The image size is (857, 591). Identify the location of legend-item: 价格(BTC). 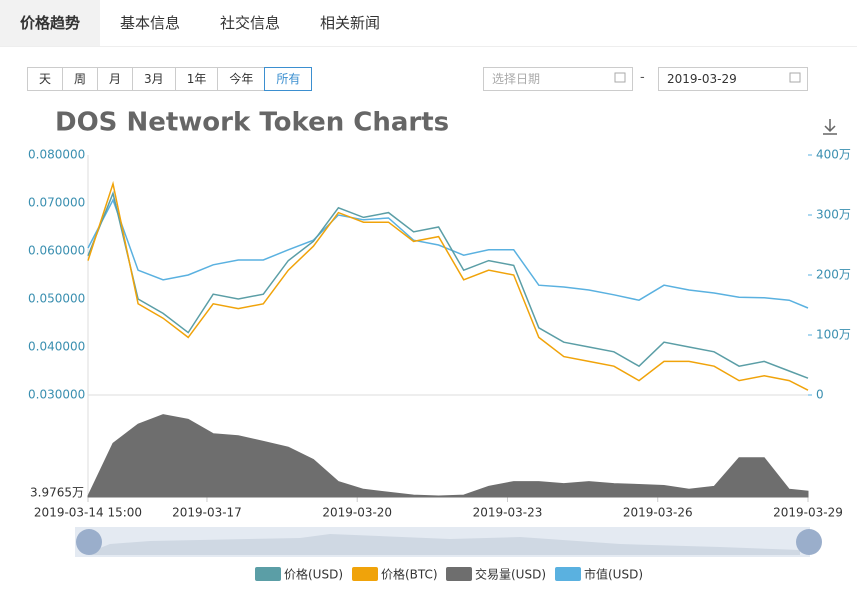
(395, 574).